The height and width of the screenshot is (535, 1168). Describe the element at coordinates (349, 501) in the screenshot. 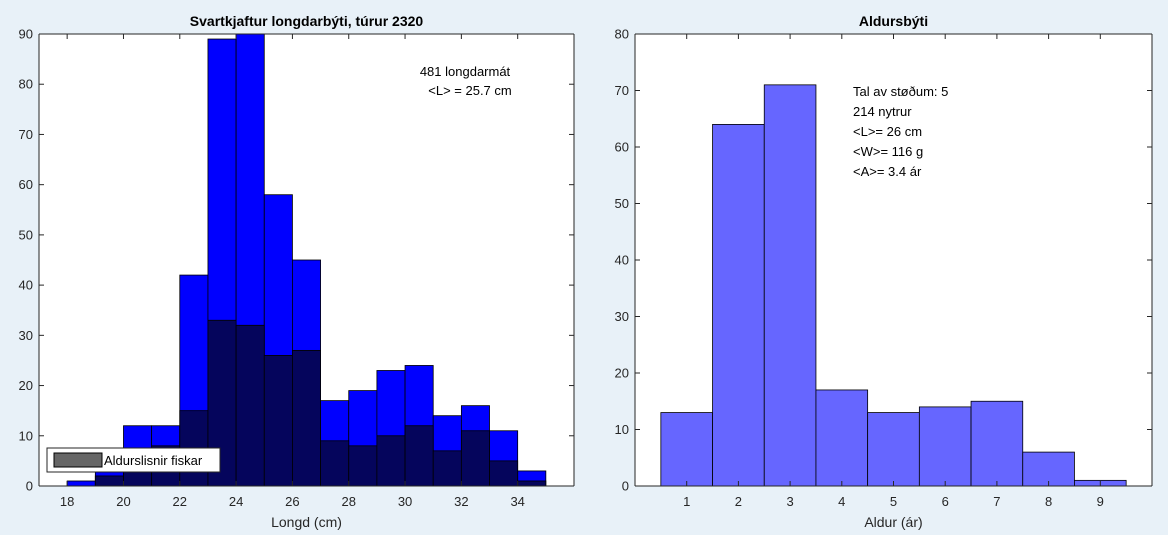

I see `x-tick-label: 28` at that location.